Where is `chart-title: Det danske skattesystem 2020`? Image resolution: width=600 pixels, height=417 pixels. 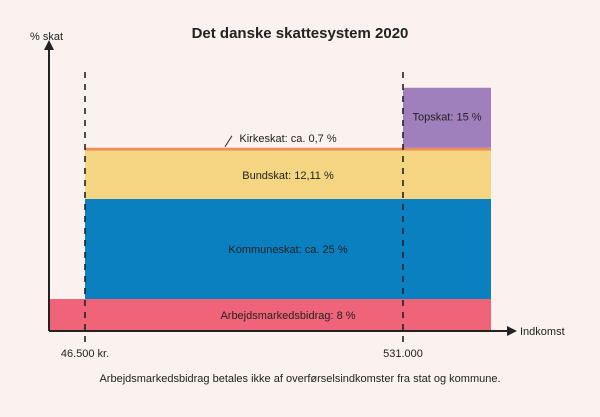
chart-title: Det danske skattesystem 2020 is located at coordinates (300, 33).